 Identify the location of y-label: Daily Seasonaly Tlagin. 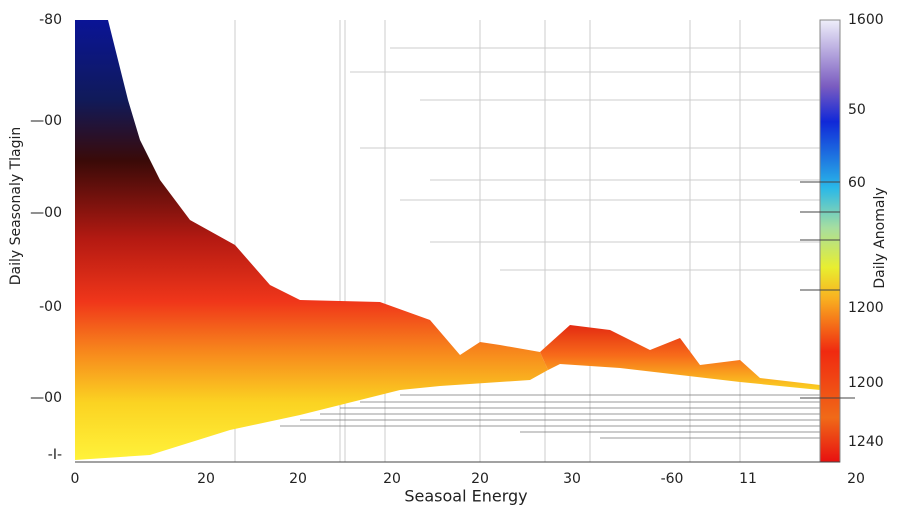
(16, 206).